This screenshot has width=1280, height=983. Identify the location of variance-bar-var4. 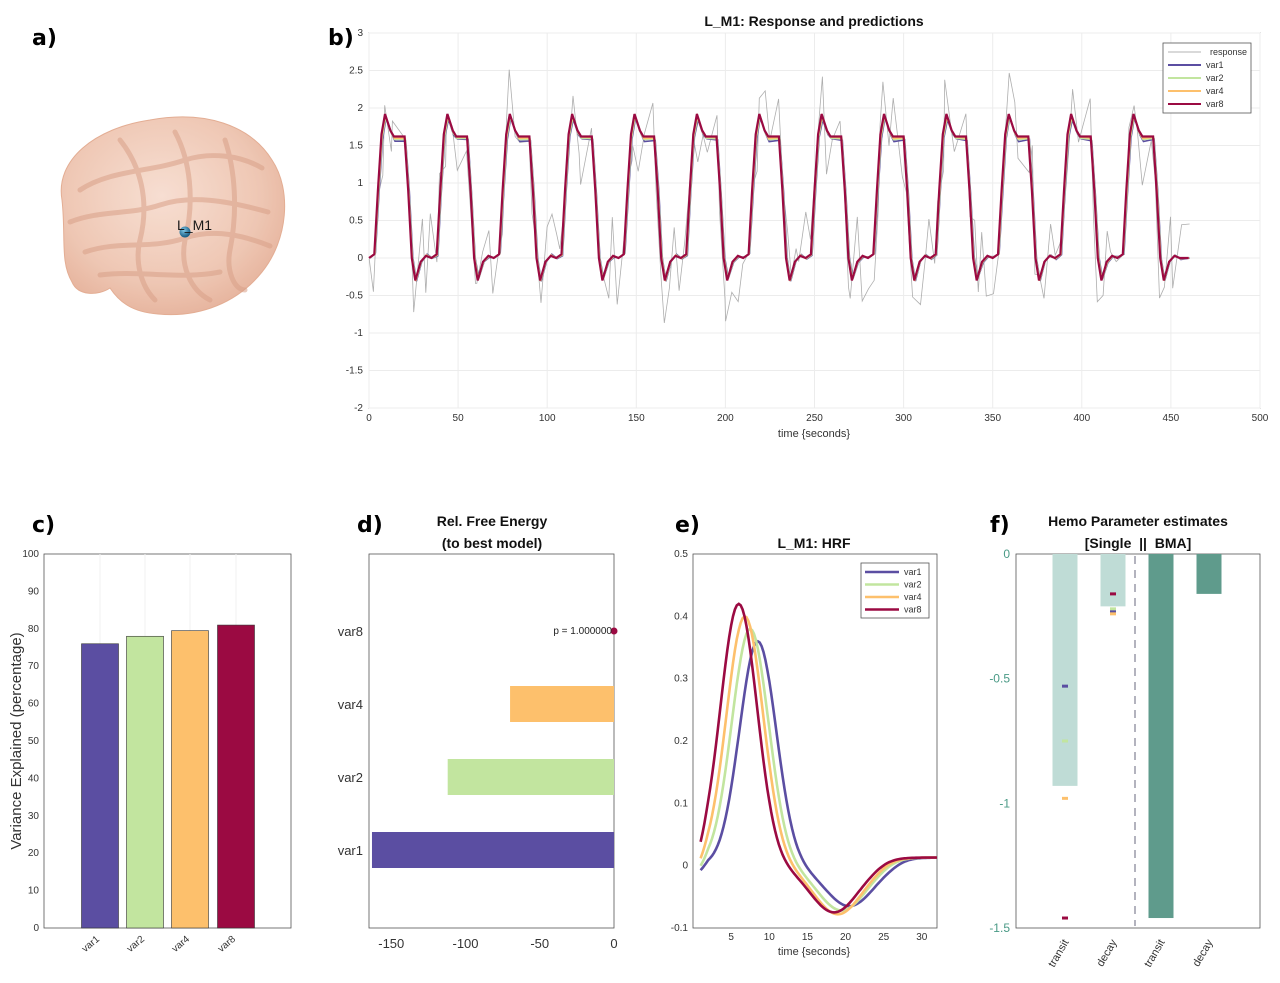
(190, 779).